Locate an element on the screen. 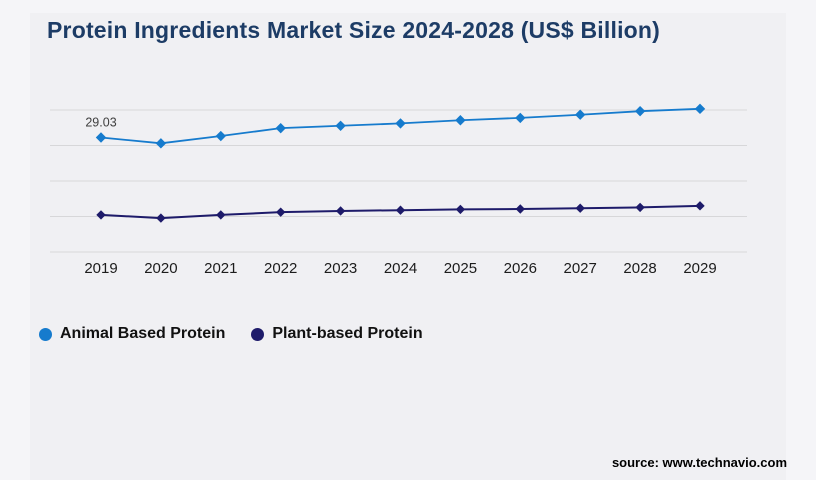 This screenshot has height=480, width=816. legend-marker-animal-icon is located at coordinates (45, 334).